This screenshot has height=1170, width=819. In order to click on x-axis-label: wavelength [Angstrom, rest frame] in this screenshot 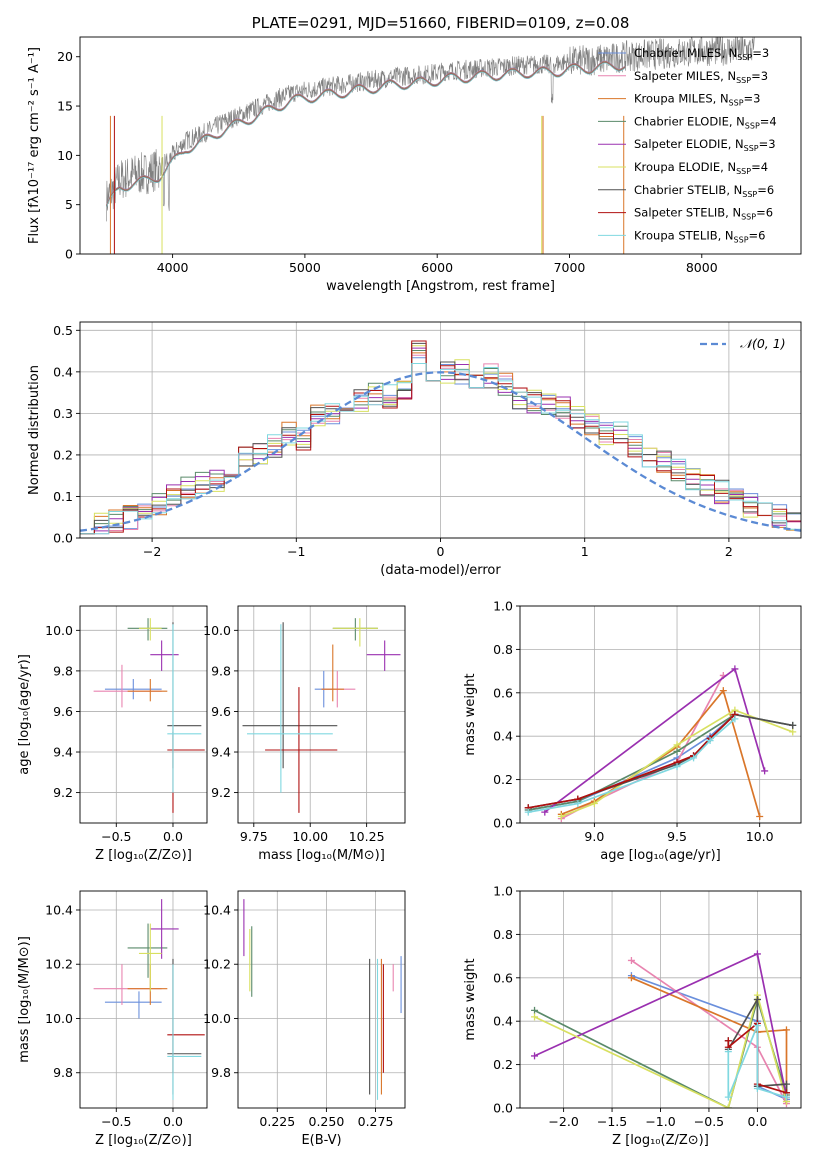, I will do `click(440, 286)`.